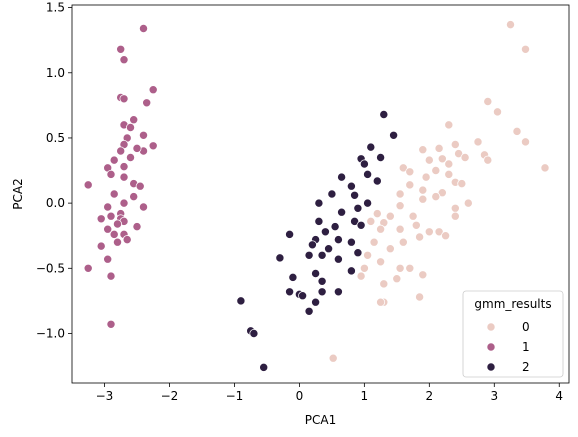 The image size is (578, 437). What do you see at coordinates (513, 334) in the screenshot?
I see `legend: gmm_results 0 1 2` at bounding box center [513, 334].